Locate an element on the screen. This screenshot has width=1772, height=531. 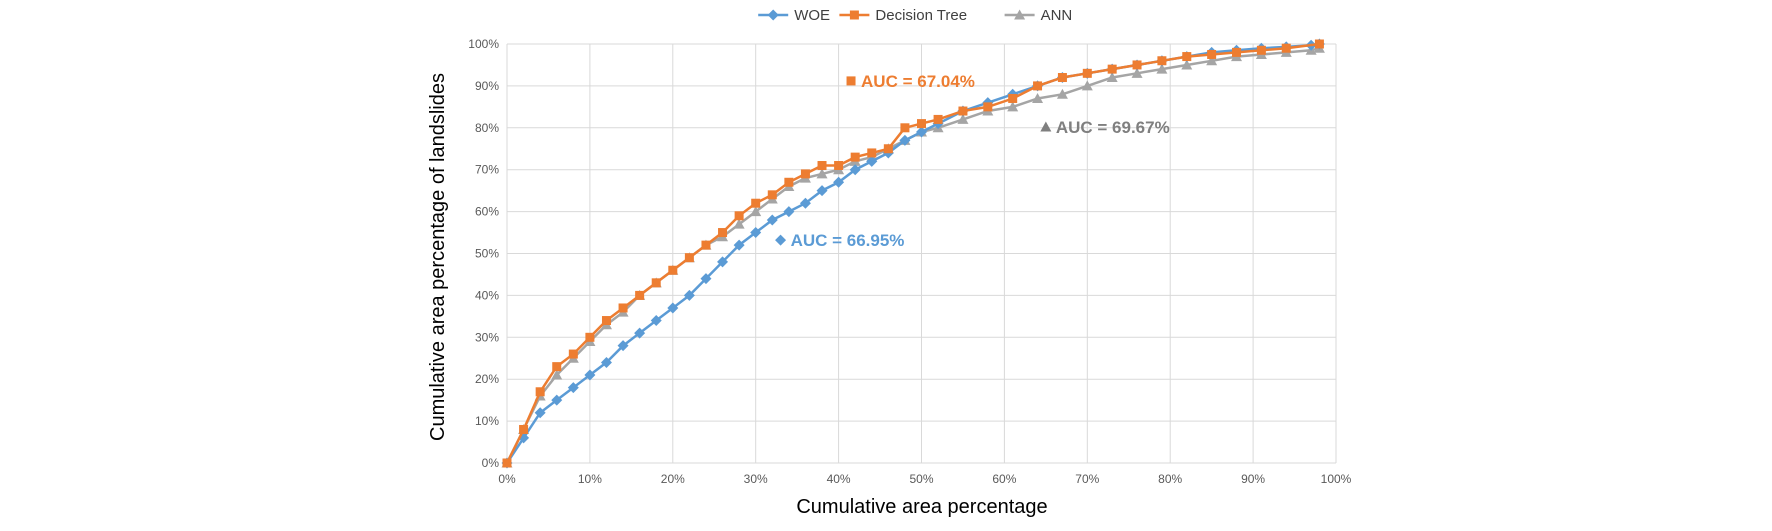
x-tick-label: 20% is located at coordinates (673, 479).